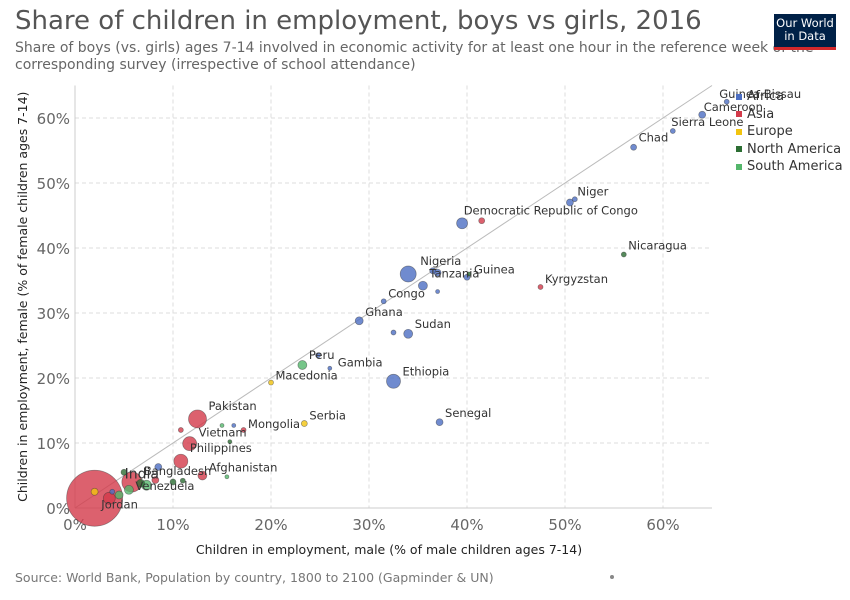 This screenshot has width=850, height=600. What do you see at coordinates (789, 97) in the screenshot?
I see `legend-item: Africa` at bounding box center [789, 97].